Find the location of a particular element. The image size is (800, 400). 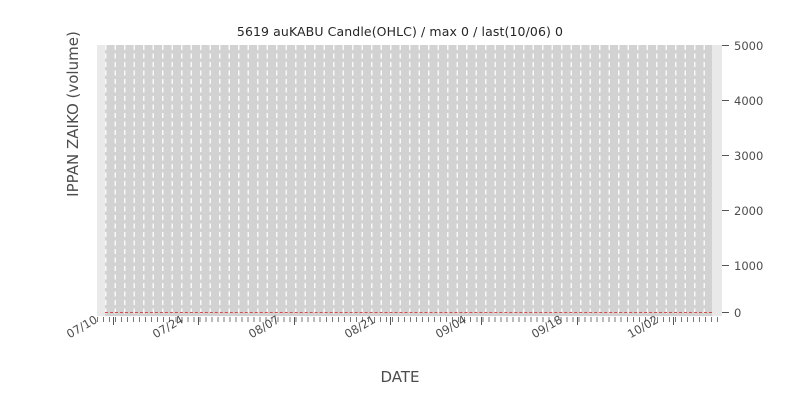

zero-reference-line is located at coordinates (408, 312).